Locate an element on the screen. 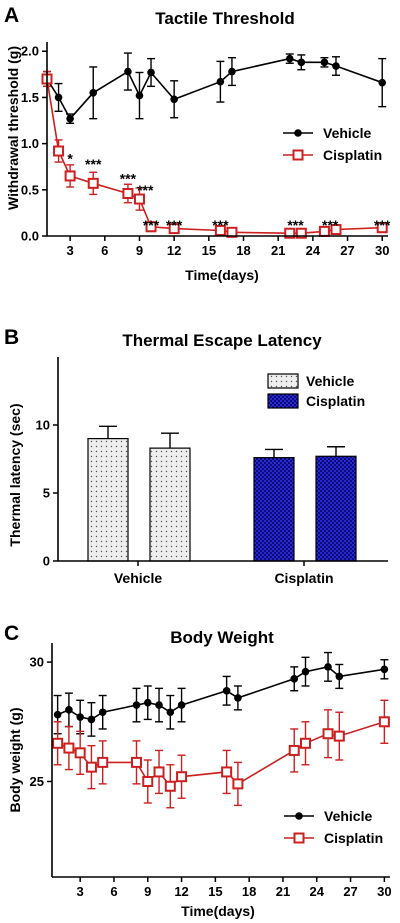  chart-title: Body Weight is located at coordinates (222, 637).